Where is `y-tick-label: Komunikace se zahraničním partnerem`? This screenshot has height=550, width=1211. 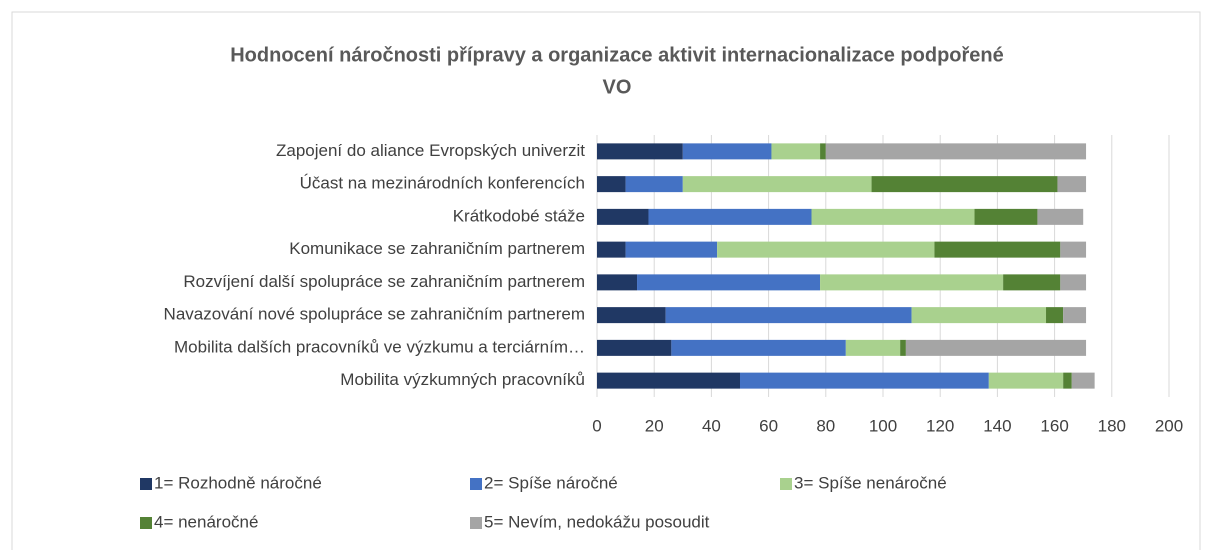
y-tick-label: Komunikace se zahraničním partnerem is located at coordinates (437, 248).